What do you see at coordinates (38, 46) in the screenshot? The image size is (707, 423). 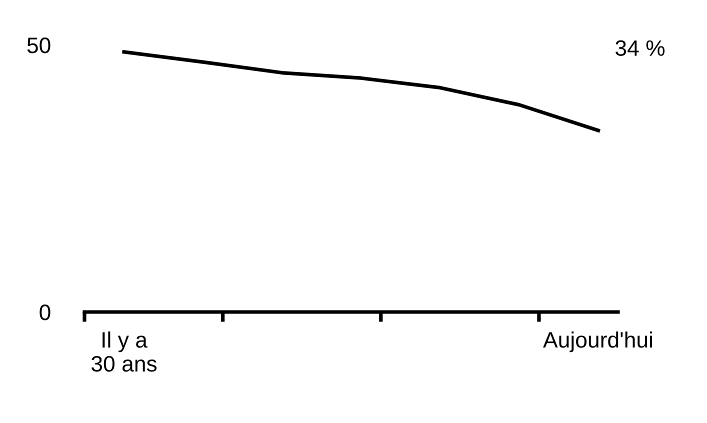 I see `y-tick-label: 50` at bounding box center [38, 46].